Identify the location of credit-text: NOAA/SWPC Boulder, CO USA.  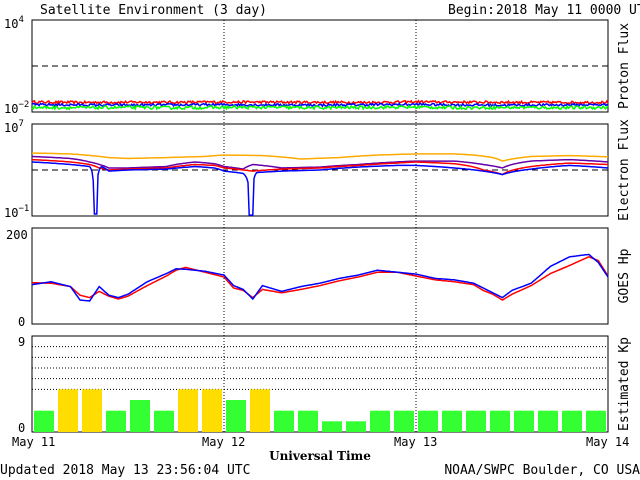
(542, 470).